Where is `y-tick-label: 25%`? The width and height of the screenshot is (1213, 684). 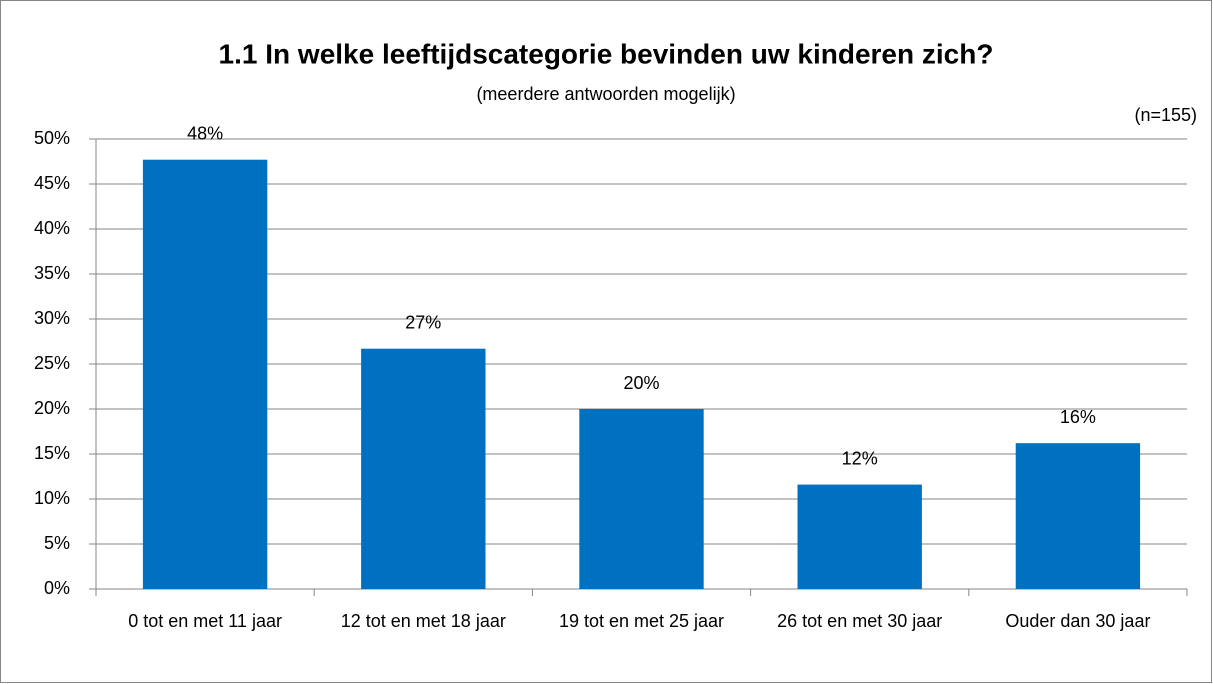
y-tick-label: 25% is located at coordinates (52, 363).